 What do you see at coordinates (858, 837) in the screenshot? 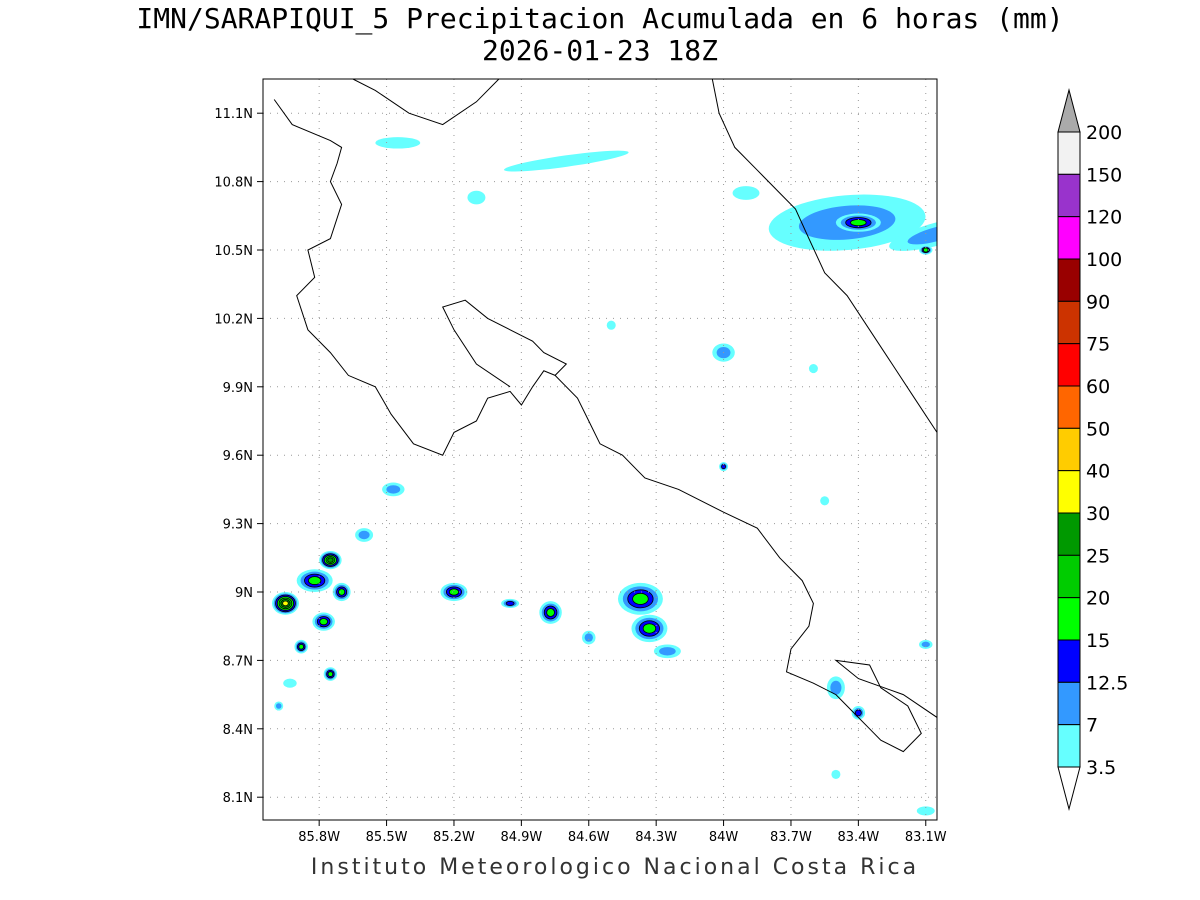
I see `lon-tick-label: 83.4W` at bounding box center [858, 837].